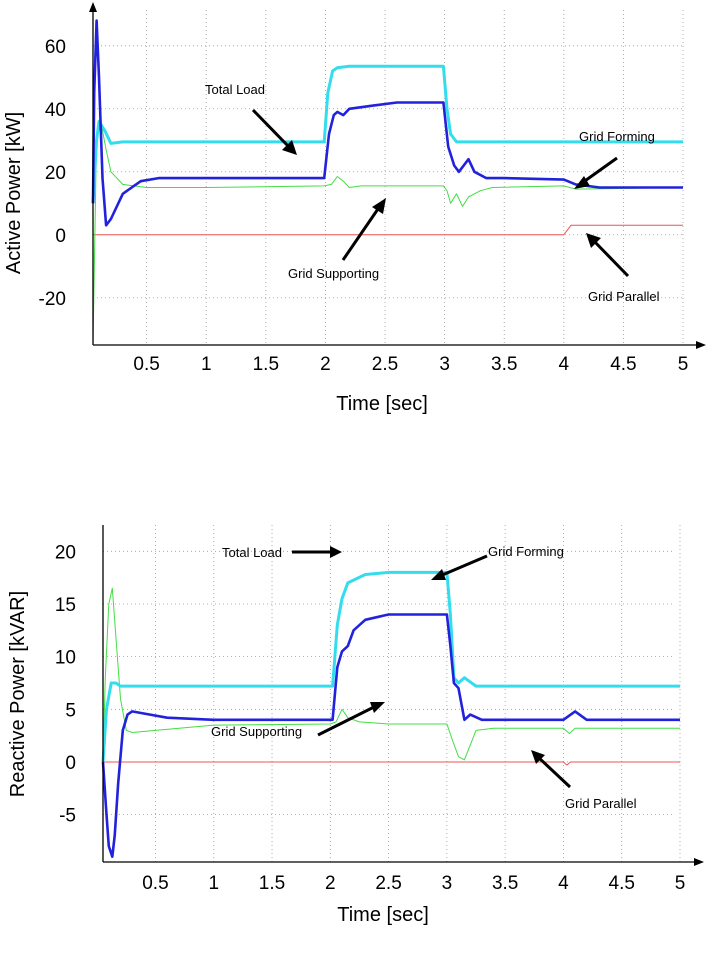 The width and height of the screenshot is (709, 968). Describe the element at coordinates (383, 915) in the screenshot. I see `reactive-power-x-axis-label: Time [sec]` at that location.